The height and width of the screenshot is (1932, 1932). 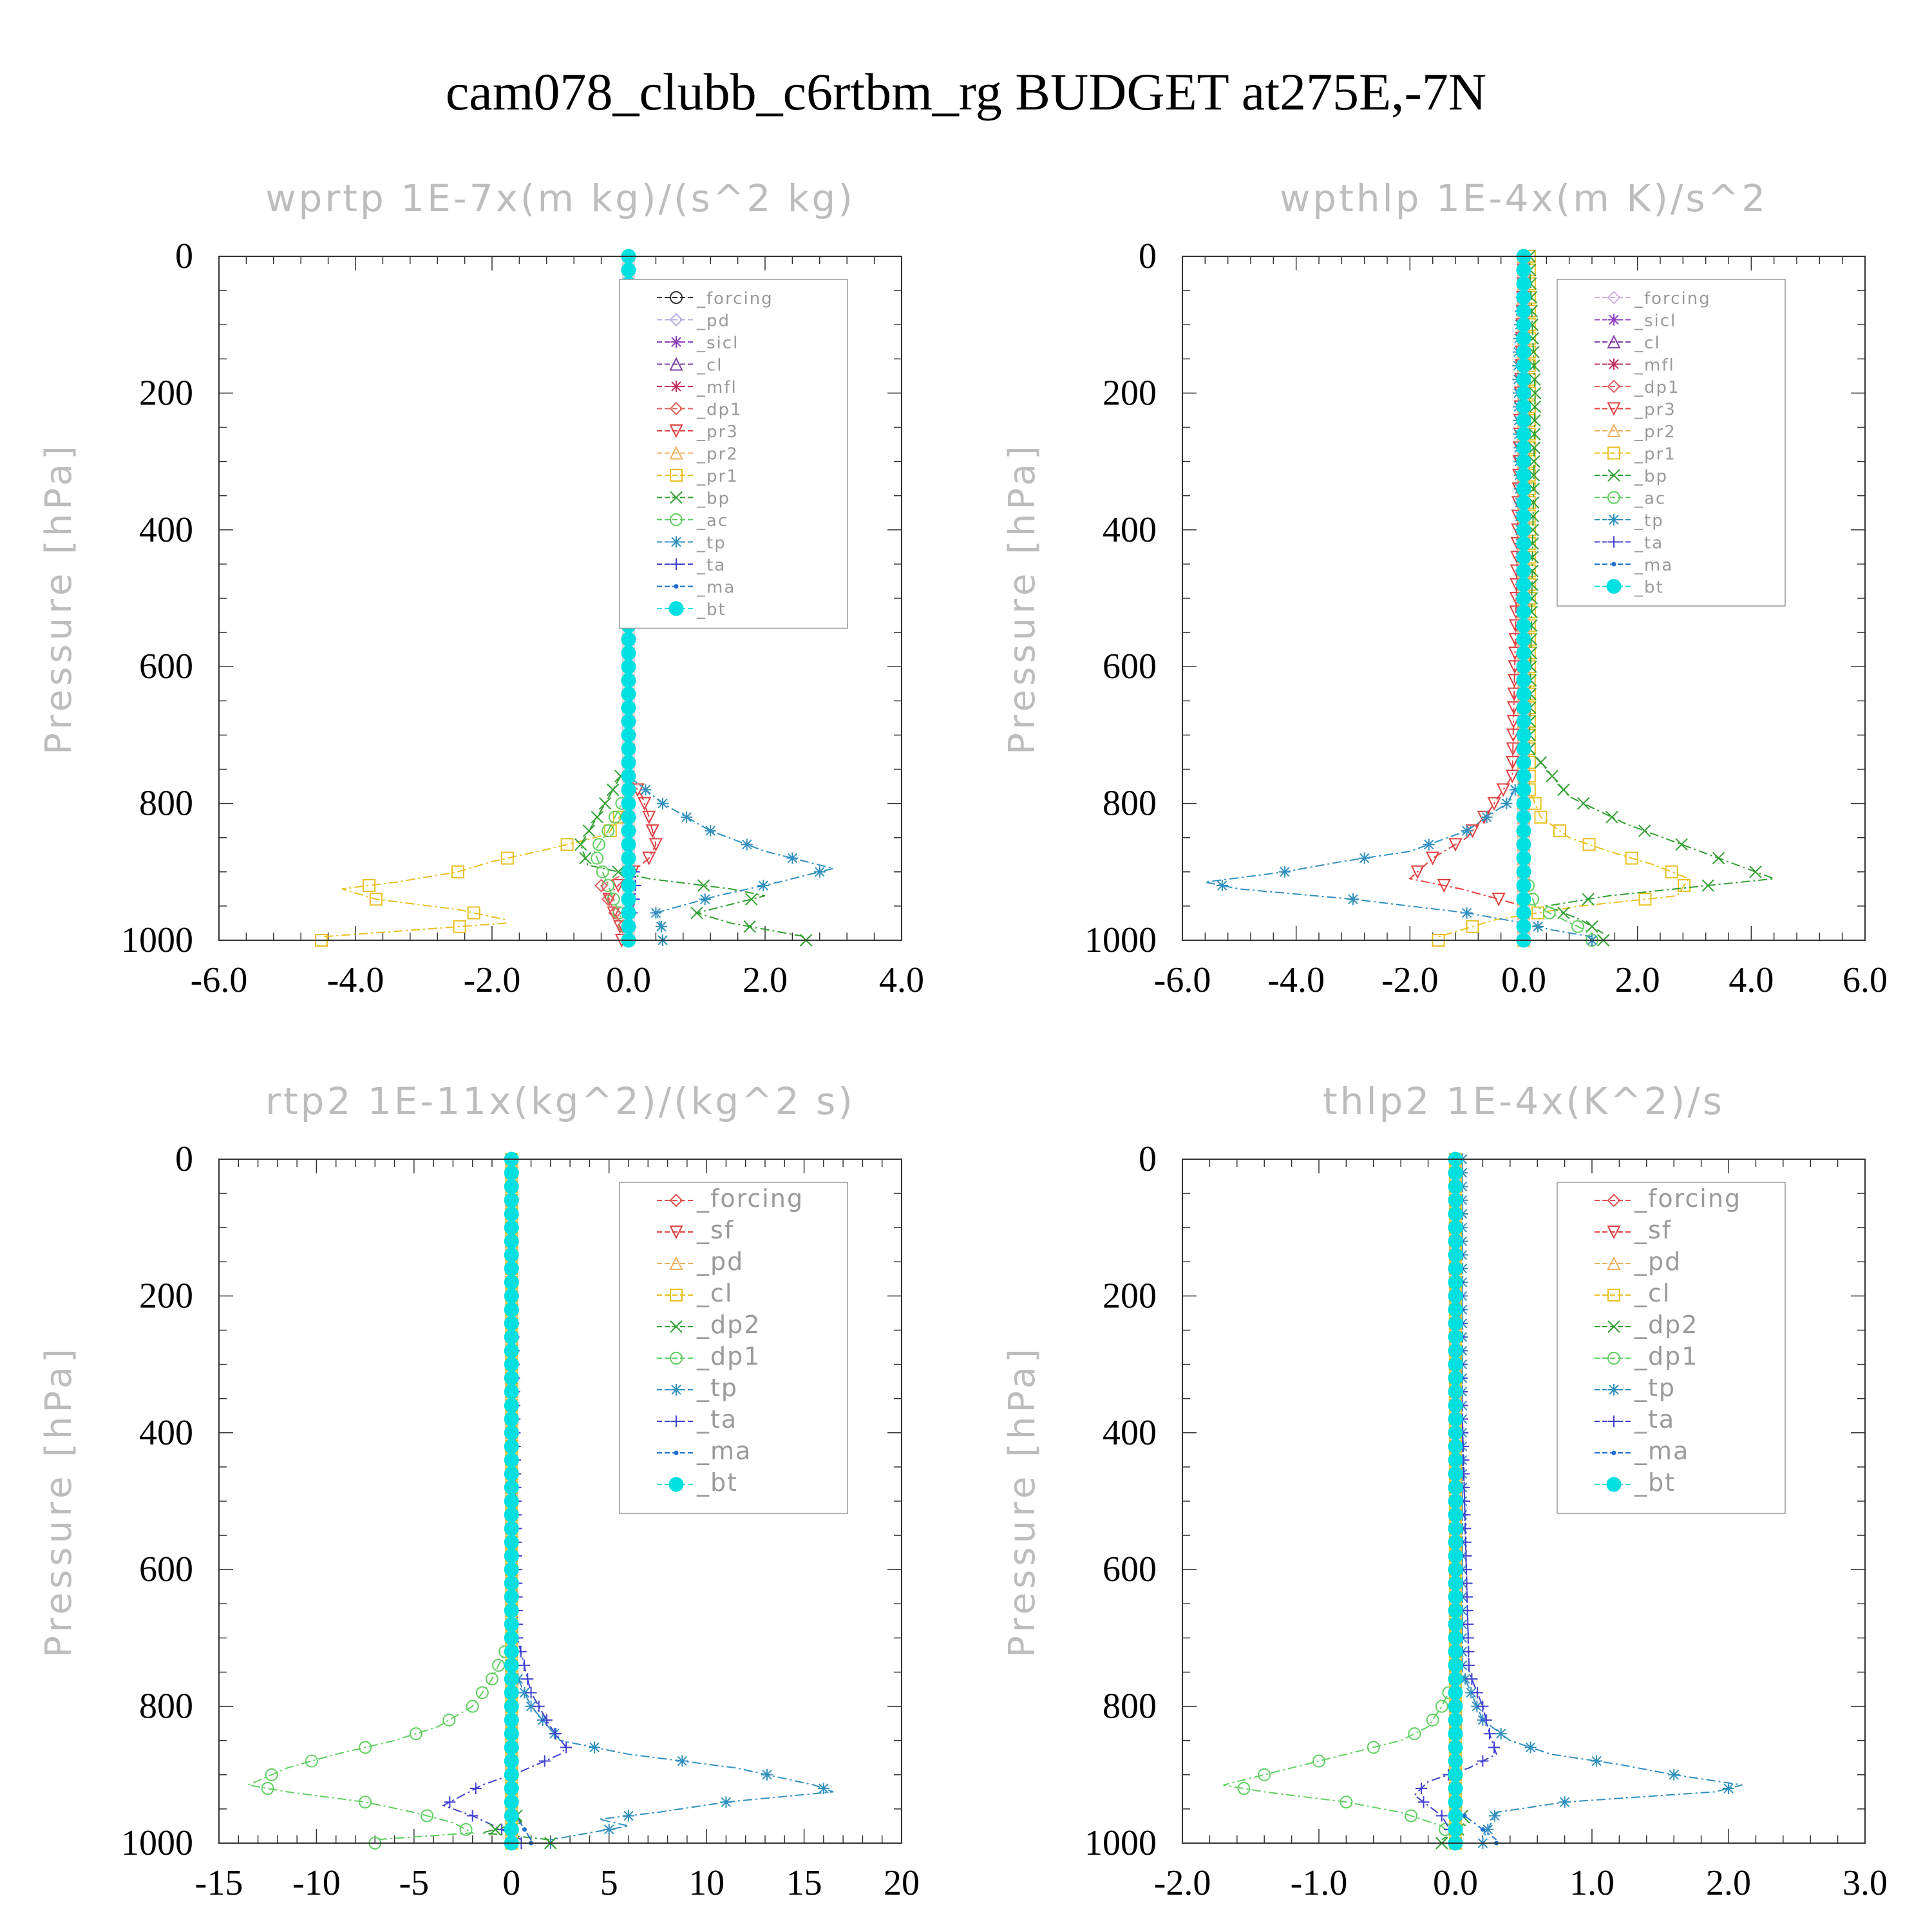 I want to click on y-tick-label: 0, so click(x=1148, y=1159).